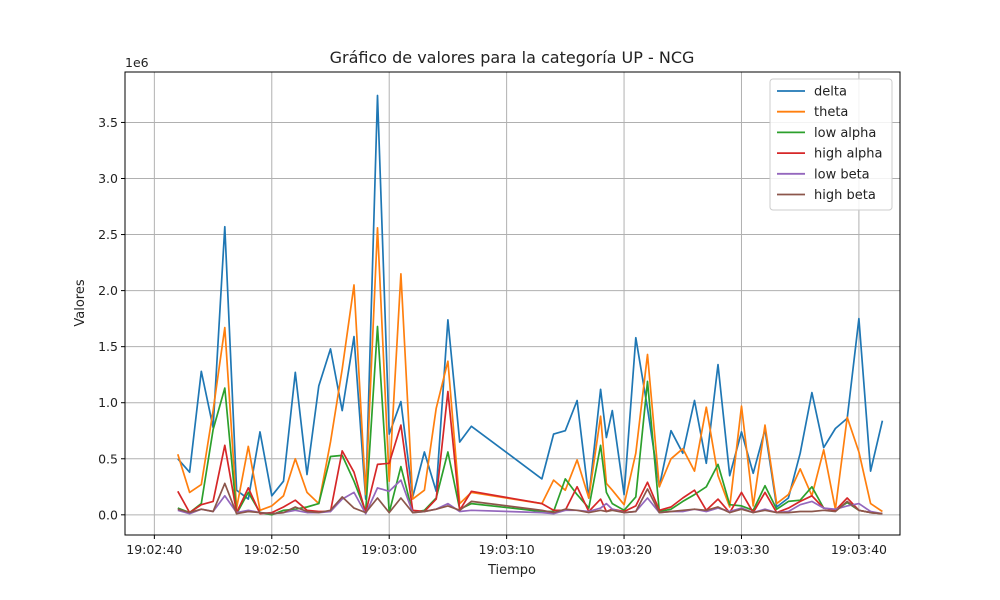  Describe the element at coordinates (80, 302) in the screenshot. I see `y-axis-title: Valores` at that location.